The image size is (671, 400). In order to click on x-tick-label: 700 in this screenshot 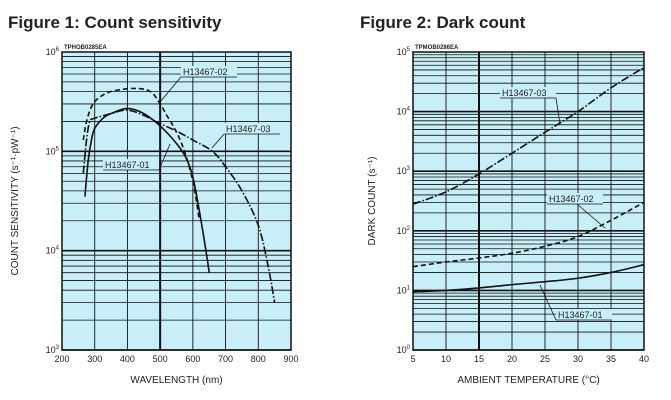, I will do `click(225, 359)`.